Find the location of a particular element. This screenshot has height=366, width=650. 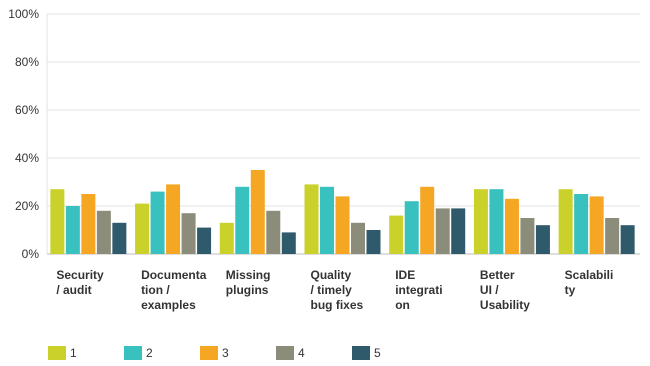

legend-label-5: 5 is located at coordinates (377, 353).